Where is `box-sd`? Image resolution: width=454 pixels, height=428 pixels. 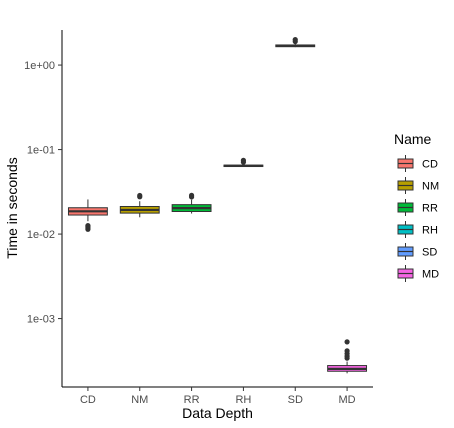 box-sd is located at coordinates (295, 42).